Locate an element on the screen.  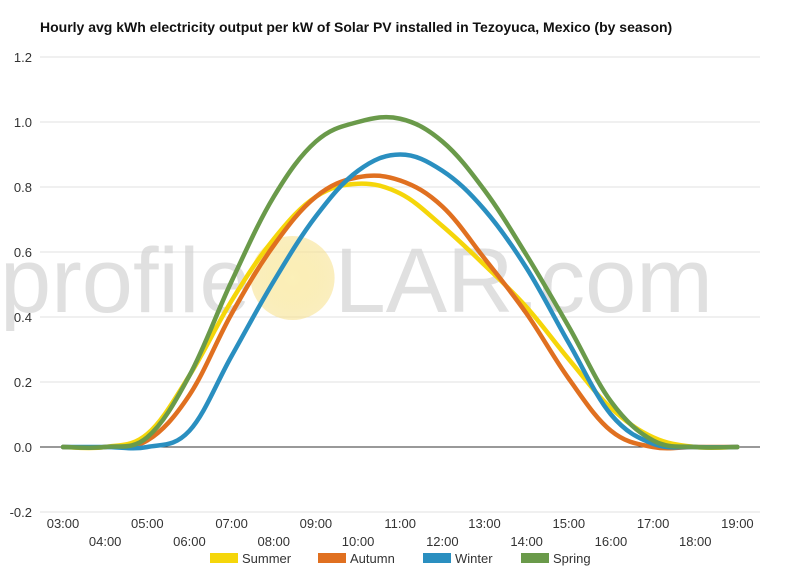
x-tick-label: 09:00 is located at coordinates (316, 523).